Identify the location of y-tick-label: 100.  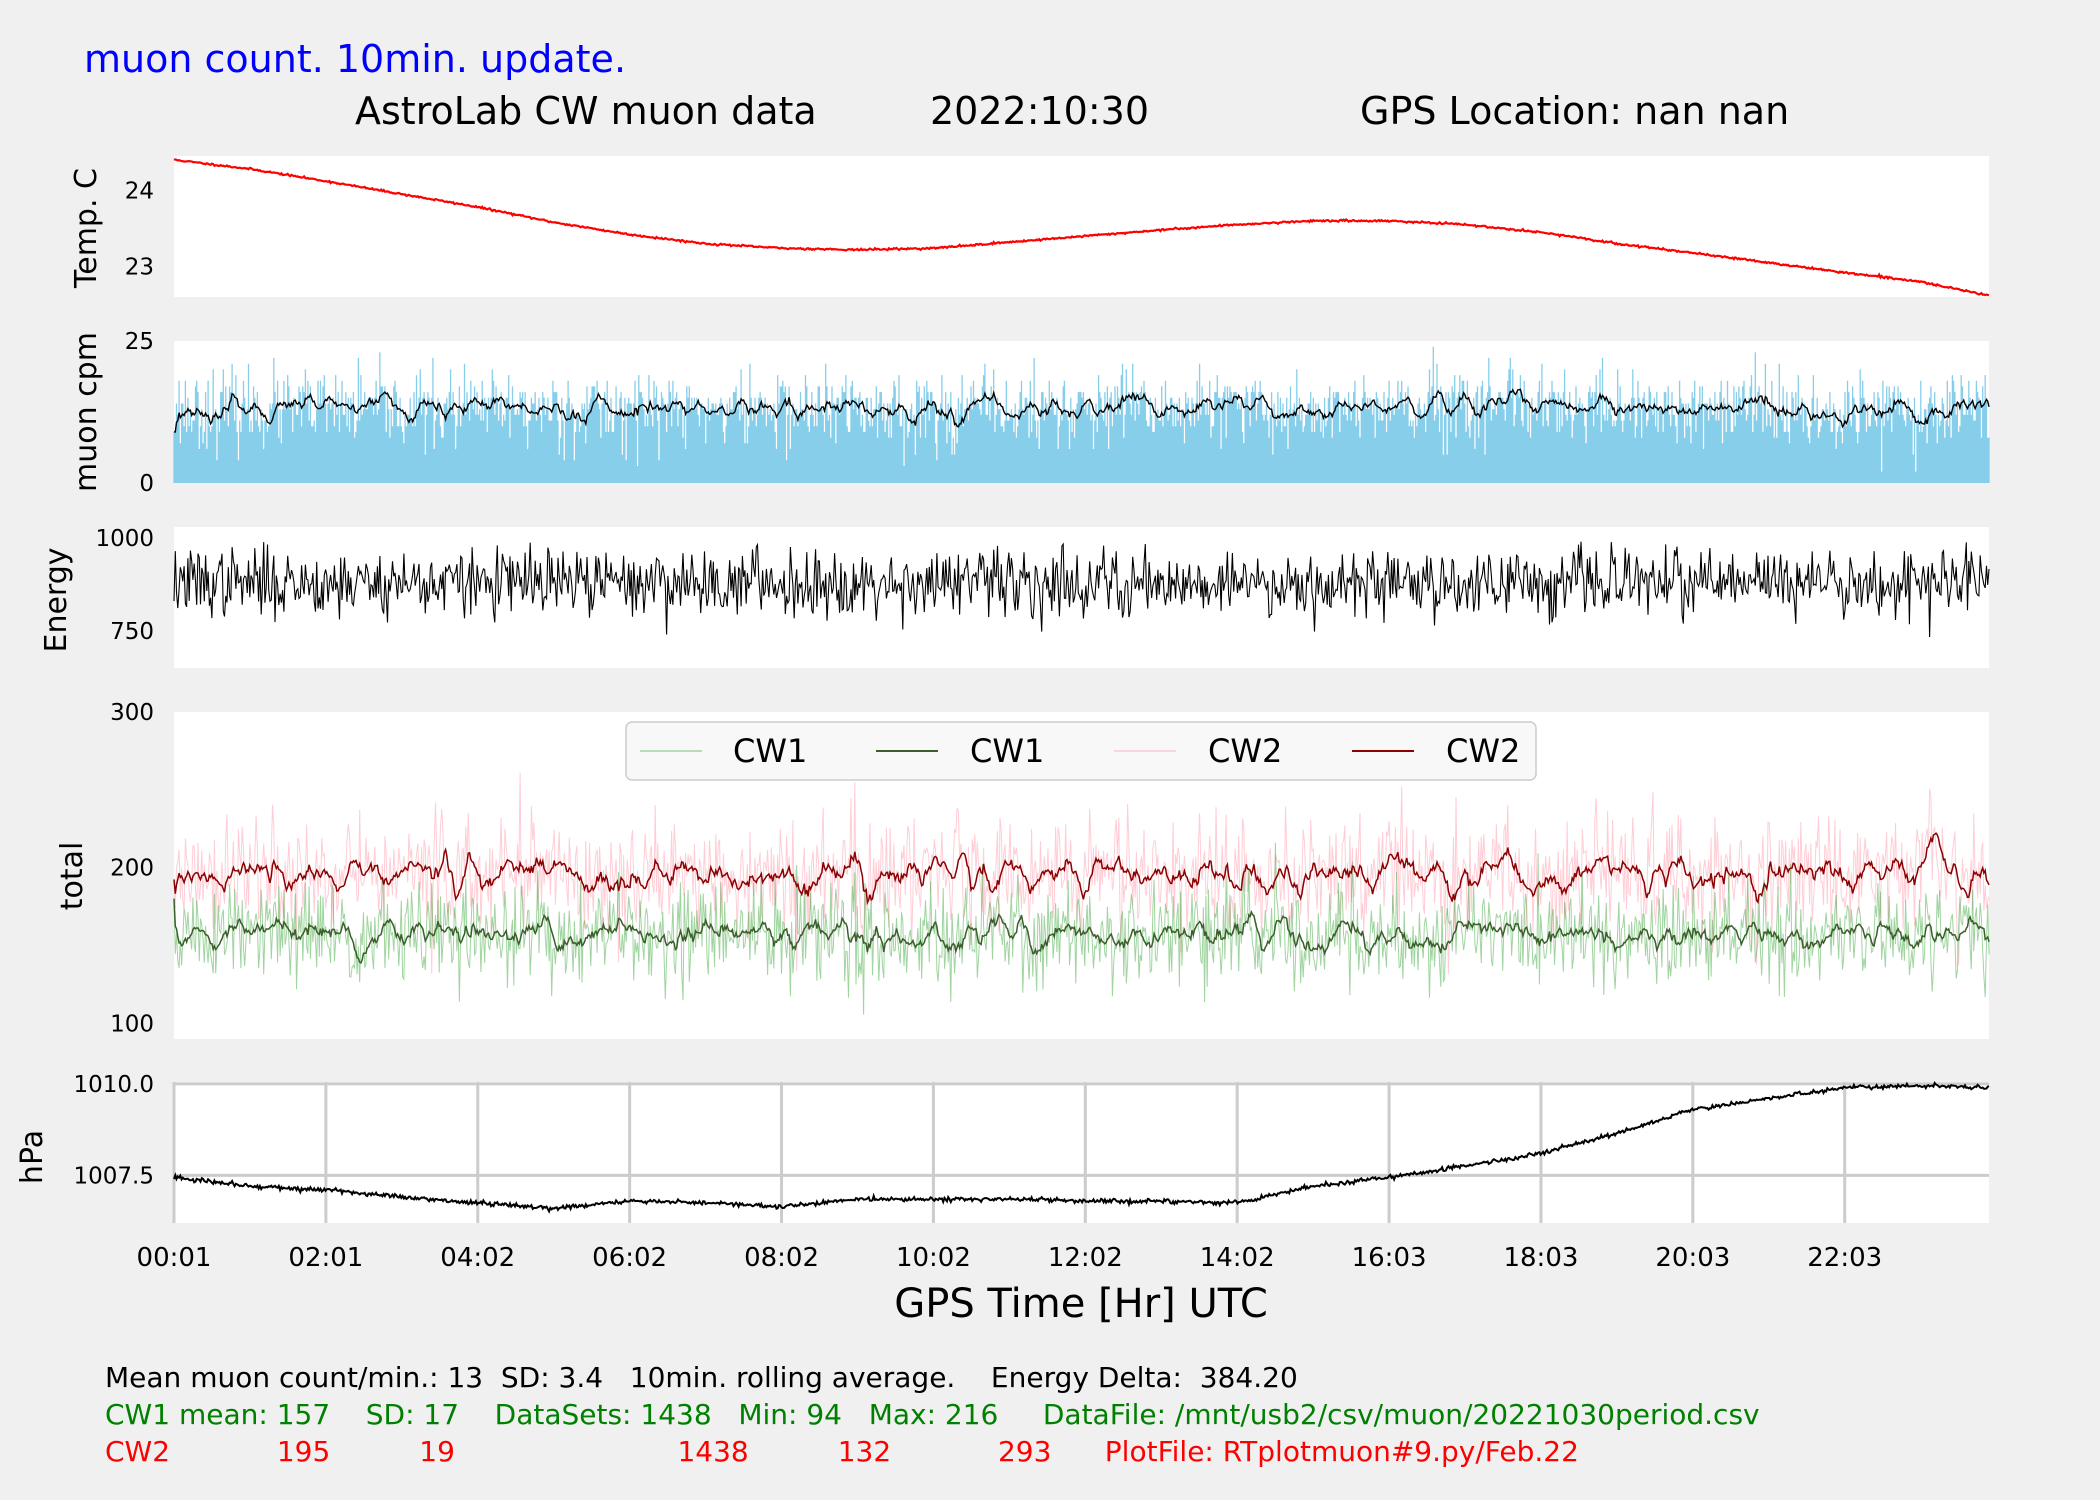
(132, 1024).